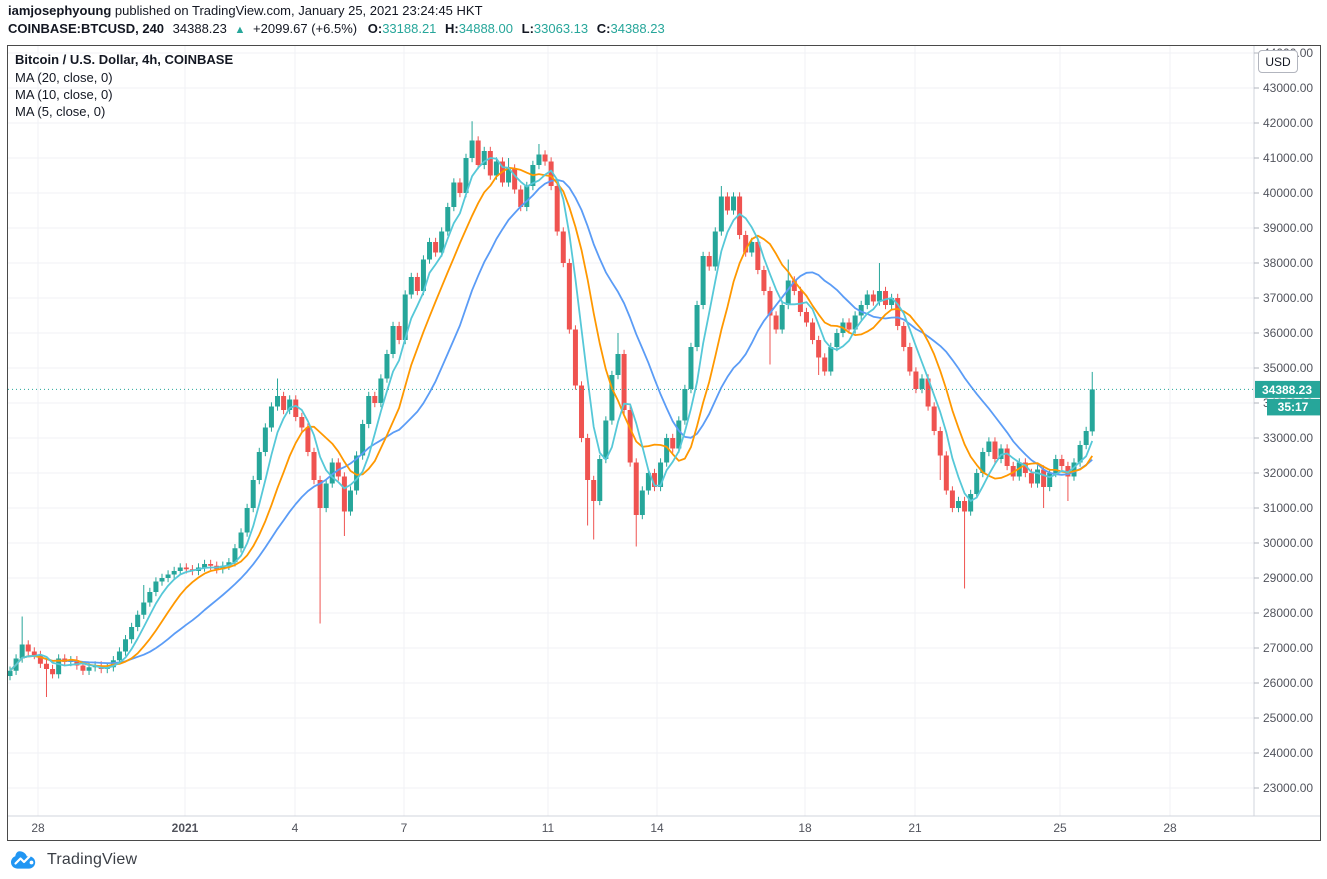 The width and height of the screenshot is (1327, 879). Describe the element at coordinates (1288, 438) in the screenshot. I see `price-tick-label: 33000.00` at that location.